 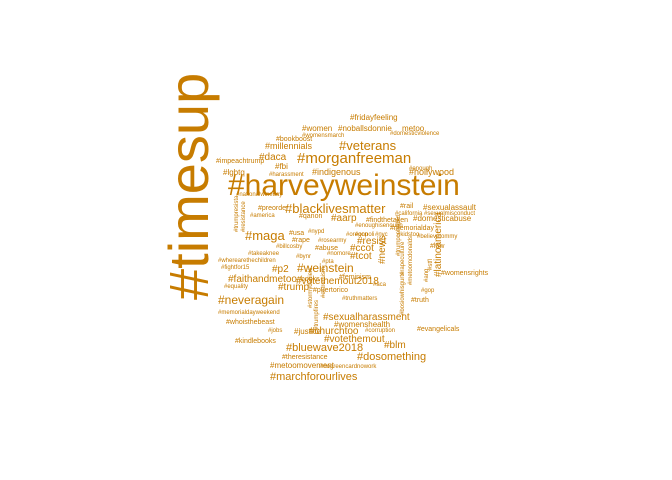 I want to click on cloud-word: #latinoamerica, so click(x=438, y=244).